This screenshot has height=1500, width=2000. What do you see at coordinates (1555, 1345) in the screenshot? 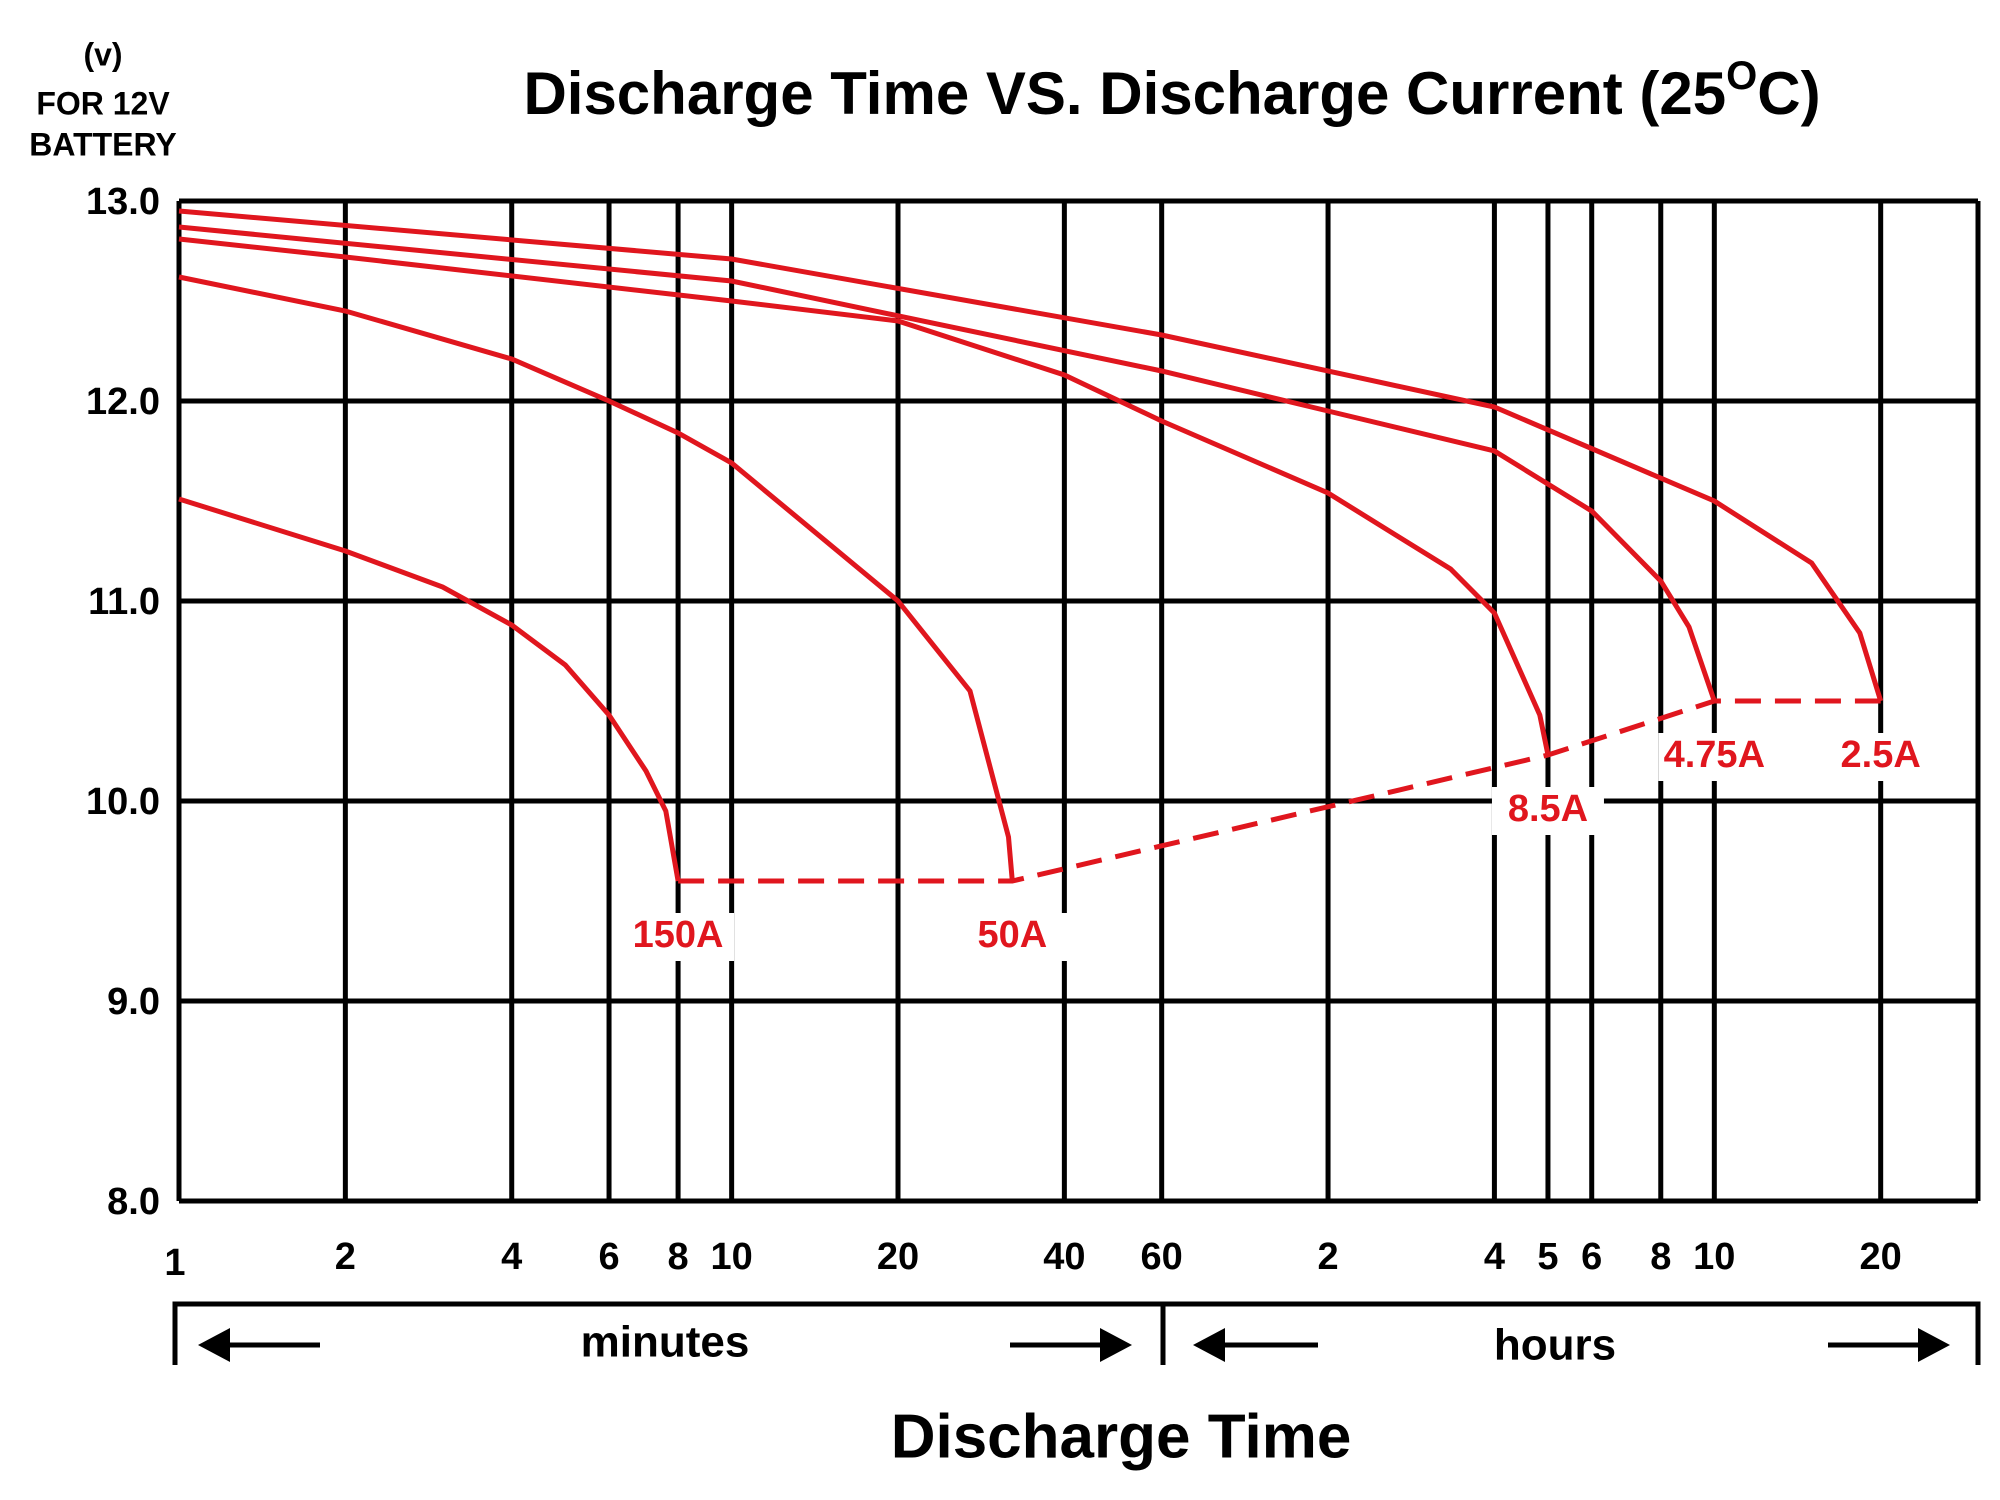
I see `group-label: hours` at bounding box center [1555, 1345].